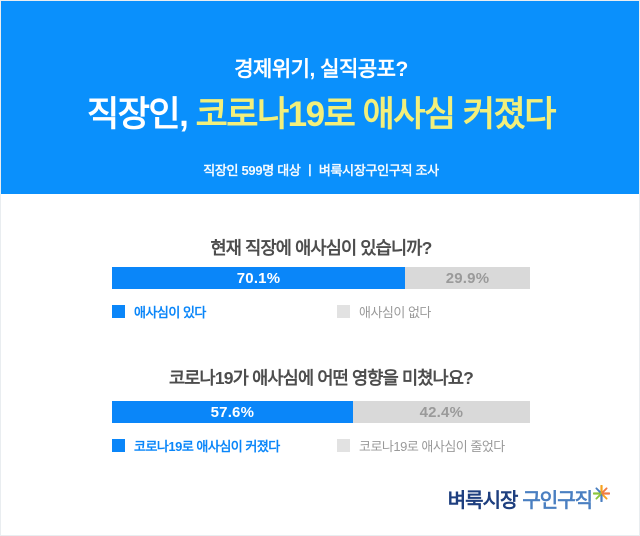 This screenshot has width=640, height=536. I want to click on question-1-title: 현재 직장에 애사심이 있습니까?, so click(321, 248).